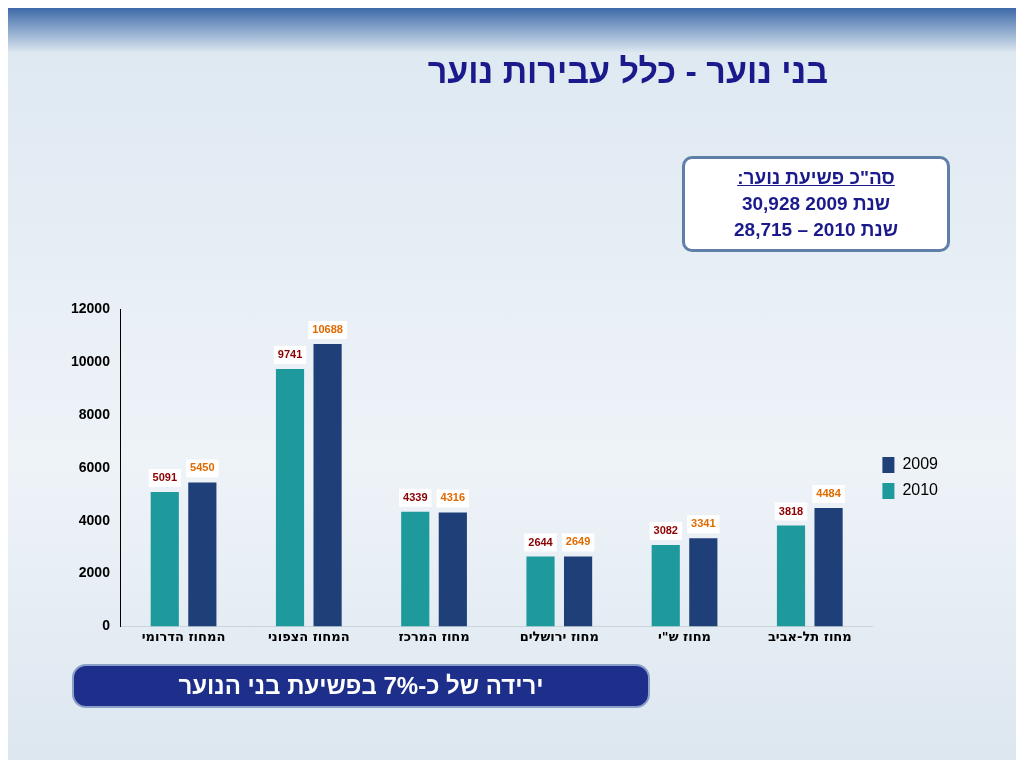  What do you see at coordinates (415, 496) in the screenshot?
I see `data-label: 4339` at bounding box center [415, 496].